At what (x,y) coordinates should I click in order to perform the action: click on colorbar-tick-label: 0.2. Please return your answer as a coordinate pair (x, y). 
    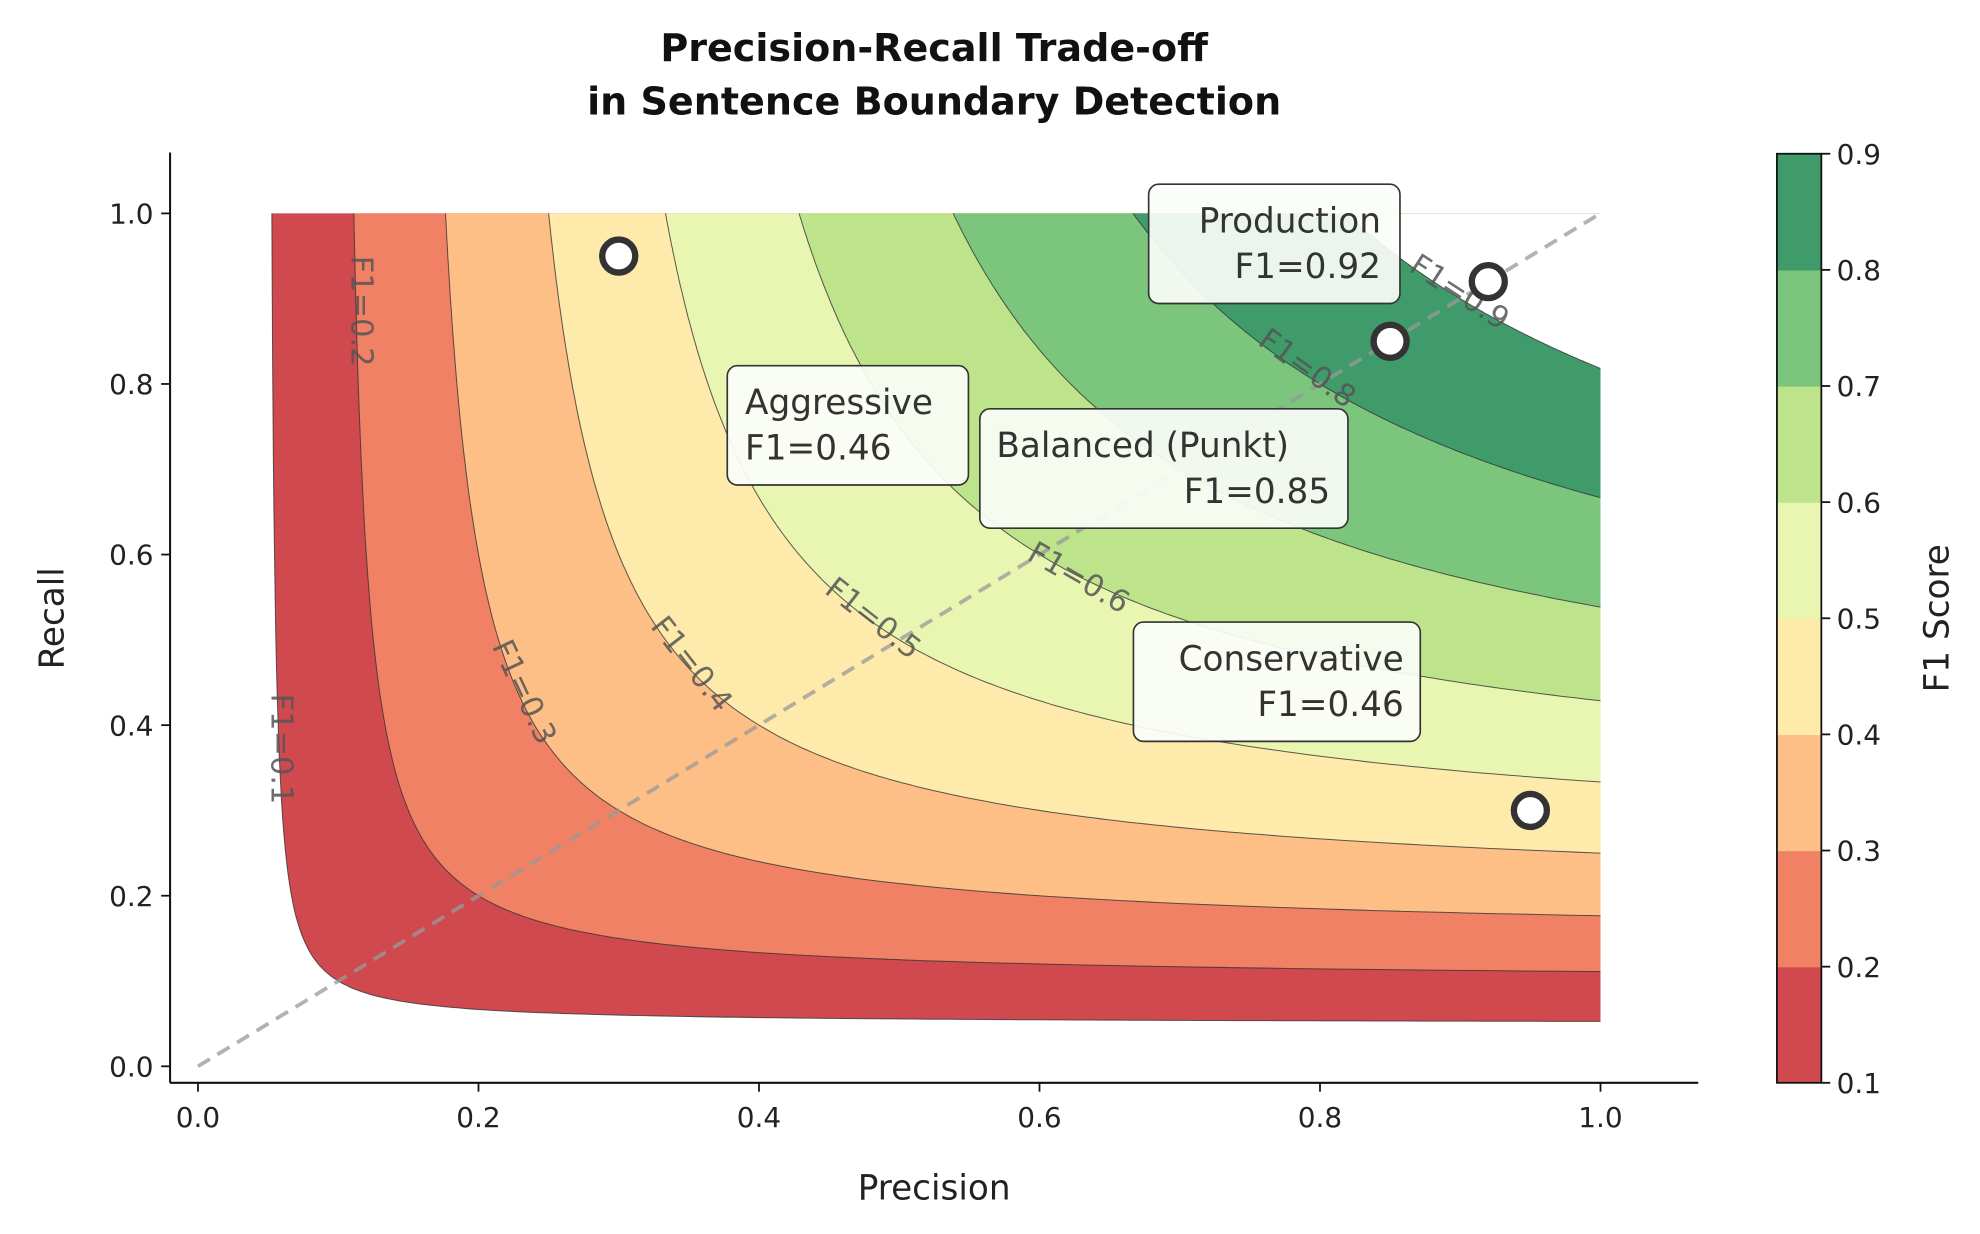
    Looking at the image, I should click on (1859, 967).